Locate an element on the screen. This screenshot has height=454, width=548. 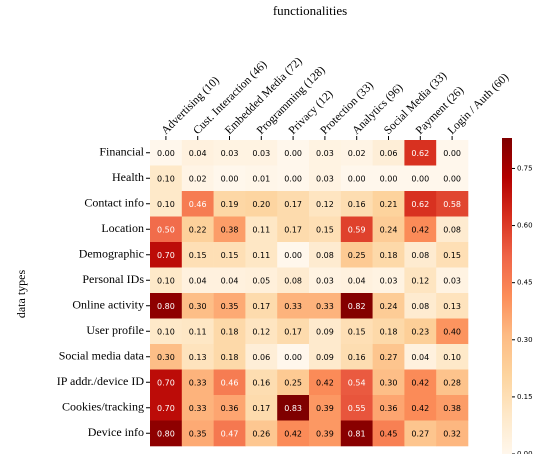
cell-value-label: 0.62 is located at coordinates (420, 204).